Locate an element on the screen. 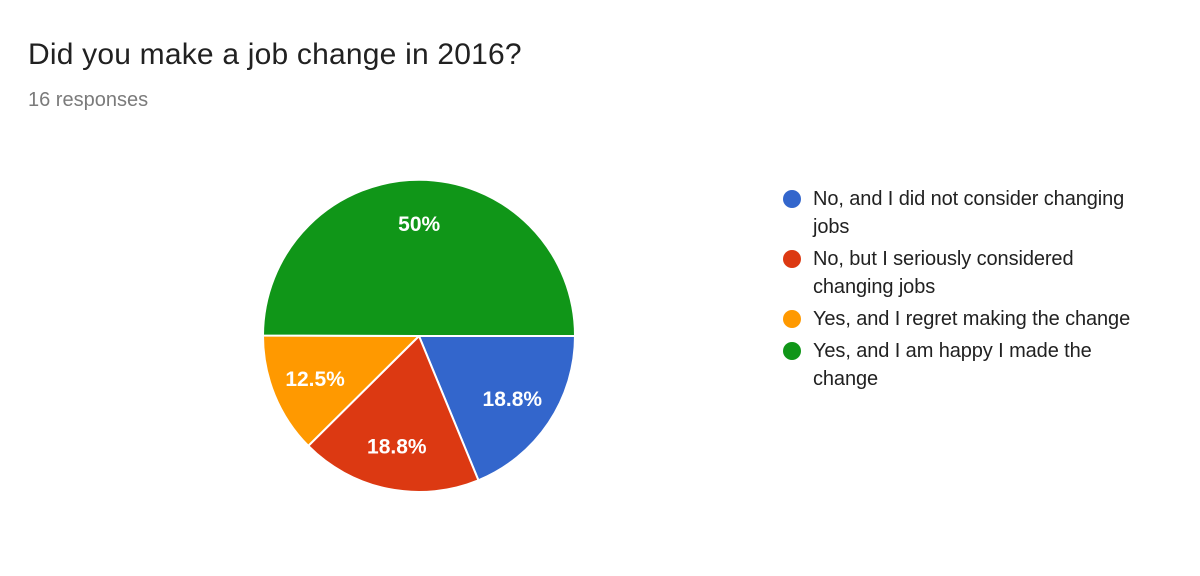 The width and height of the screenshot is (1200, 576). legend-item: Yes, and I regret making the change is located at coordinates (969, 319).